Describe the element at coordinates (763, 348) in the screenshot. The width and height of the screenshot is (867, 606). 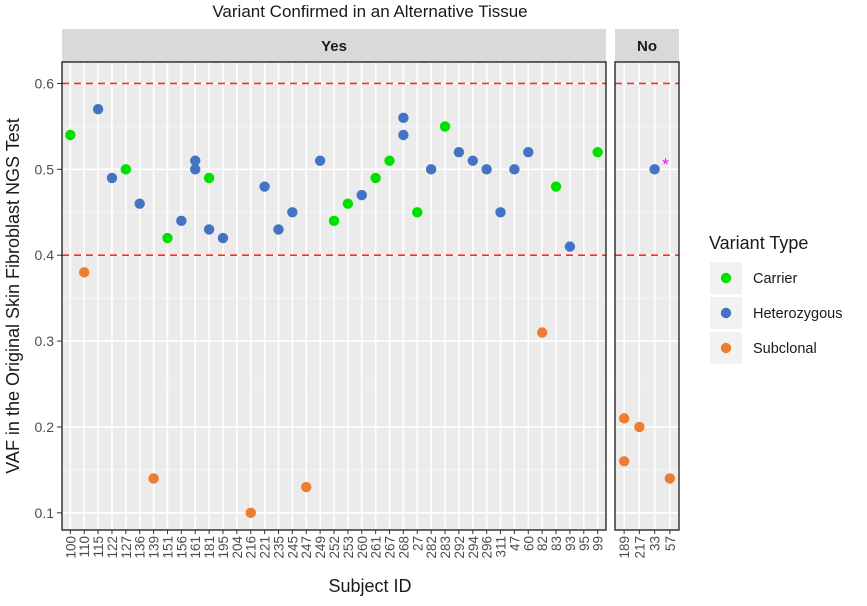
I see `legend-item: Subclonal` at that location.